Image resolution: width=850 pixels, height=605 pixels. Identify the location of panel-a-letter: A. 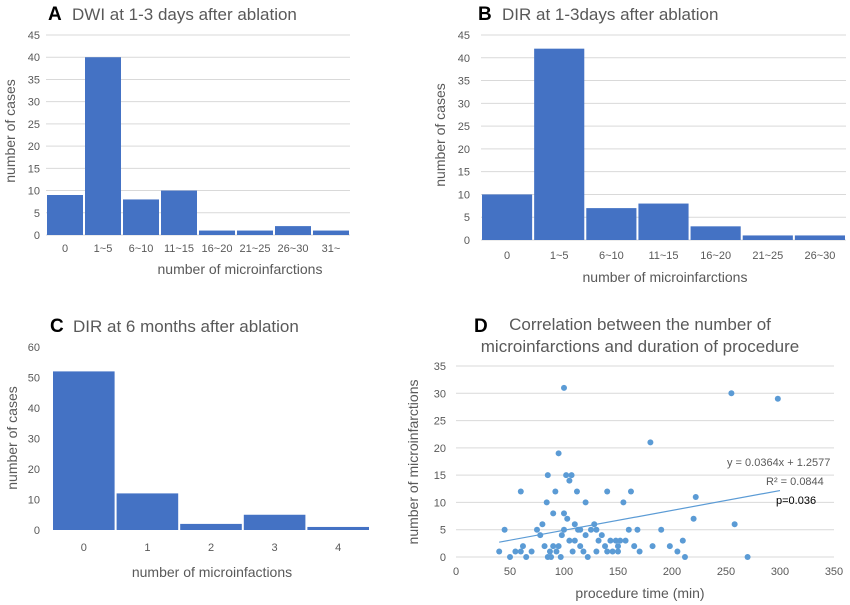
(55, 14).